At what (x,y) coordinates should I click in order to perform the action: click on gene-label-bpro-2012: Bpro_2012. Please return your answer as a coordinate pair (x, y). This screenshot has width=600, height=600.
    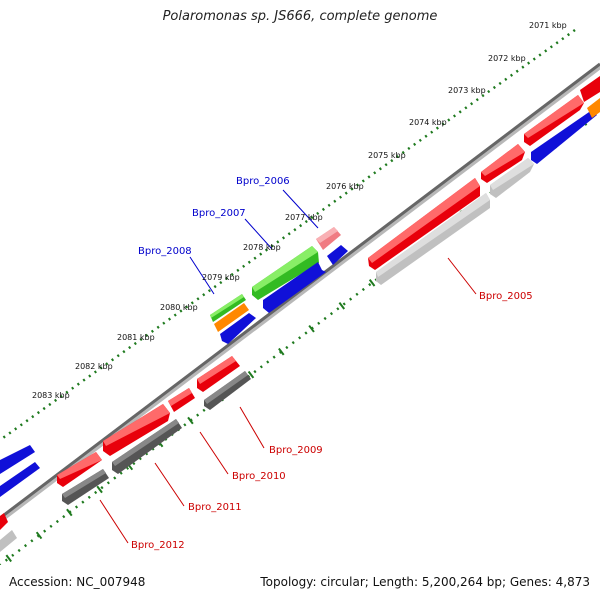
    Looking at the image, I should click on (158, 545).